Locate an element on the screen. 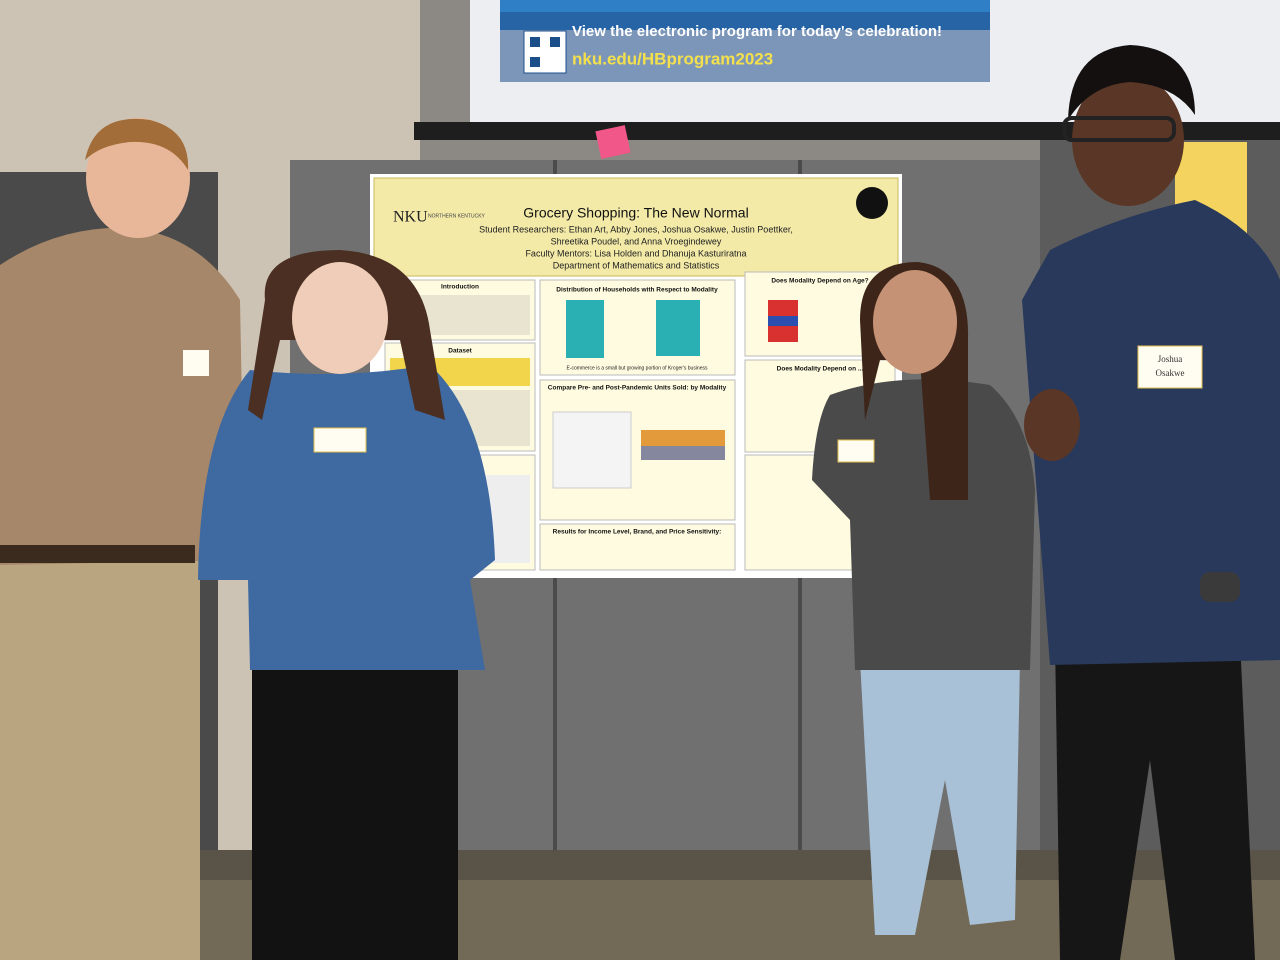 The height and width of the screenshot is (960, 1280). section-heading: Dataset is located at coordinates (460, 351).